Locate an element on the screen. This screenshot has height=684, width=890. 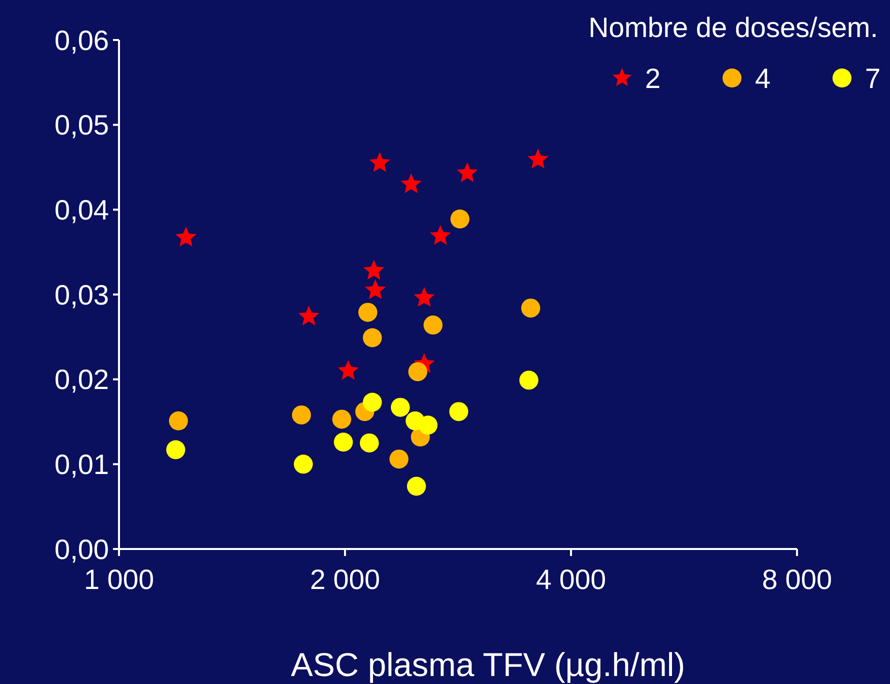
legend-label: 4 is located at coordinates (763, 78).